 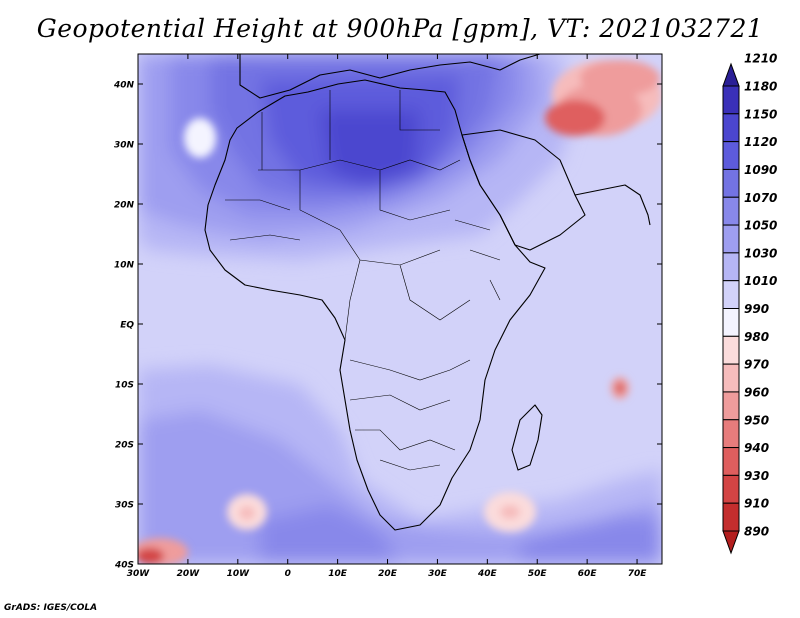 What do you see at coordinates (756, 420) in the screenshot?
I see `colorbar-label: 950` at bounding box center [756, 420].